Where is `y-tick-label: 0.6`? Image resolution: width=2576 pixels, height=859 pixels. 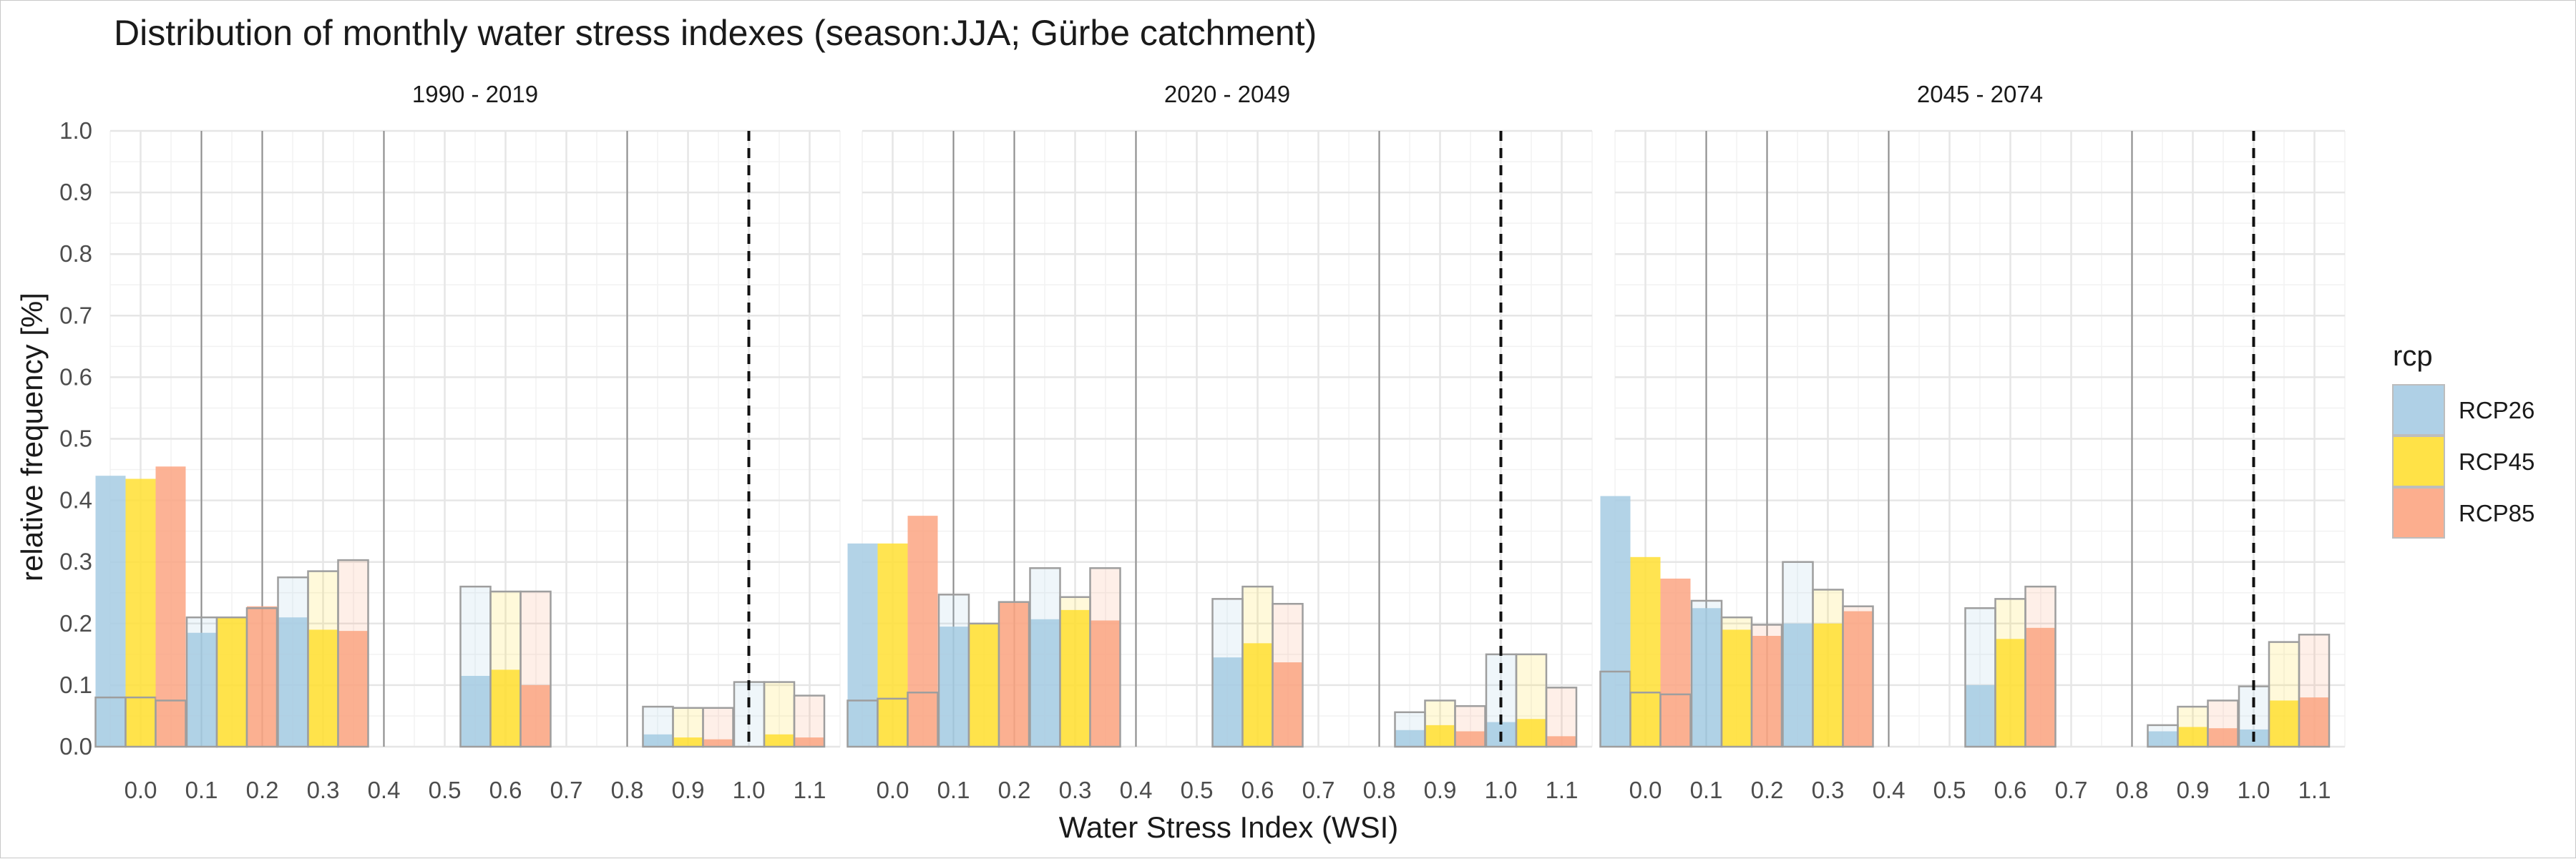 y-tick-label: 0.6 is located at coordinates (75, 376).